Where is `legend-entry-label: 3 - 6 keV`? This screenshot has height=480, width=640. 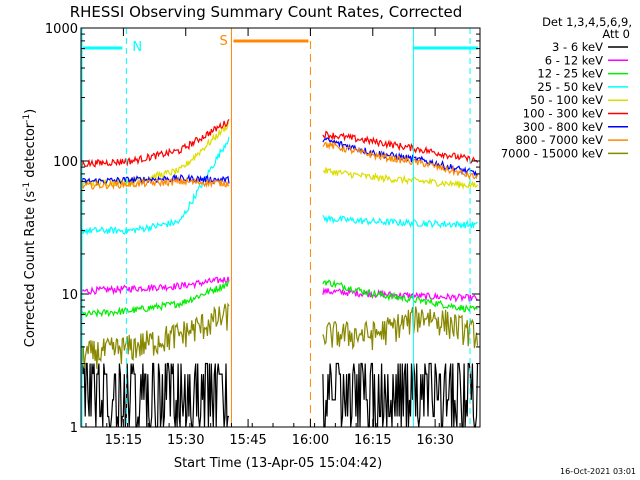
legend-entry-label: 3 - 6 keV is located at coordinates (577, 47).